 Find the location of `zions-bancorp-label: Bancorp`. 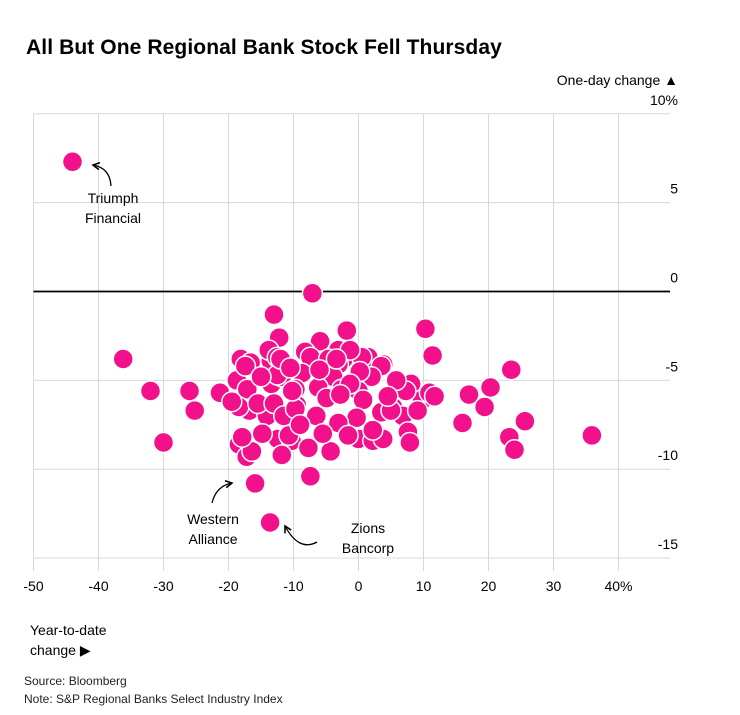

zions-bancorp-label: Bancorp is located at coordinates (368, 548).